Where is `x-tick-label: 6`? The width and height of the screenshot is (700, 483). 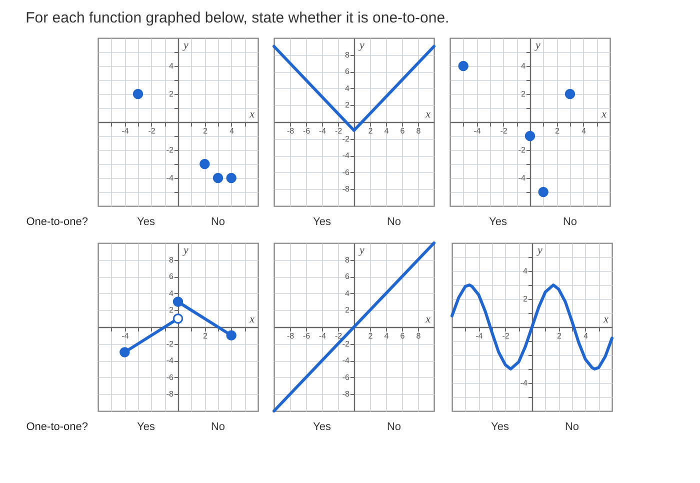
x-tick-label: 6 is located at coordinates (403, 336).